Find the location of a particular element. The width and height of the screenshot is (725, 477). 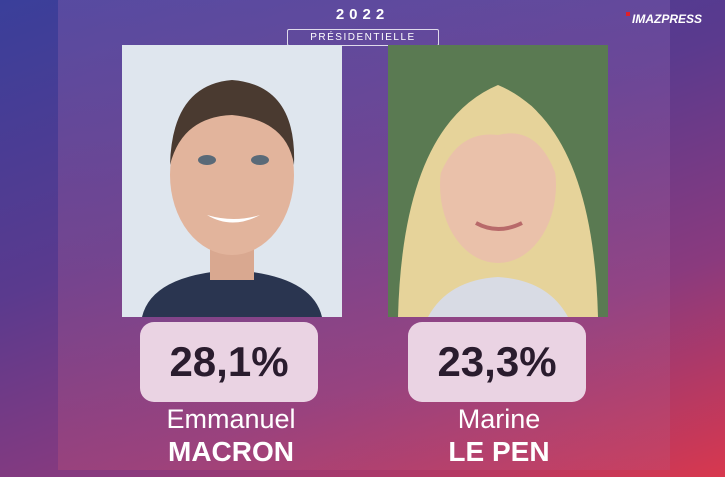

score: 28,1% is located at coordinates (229, 362).